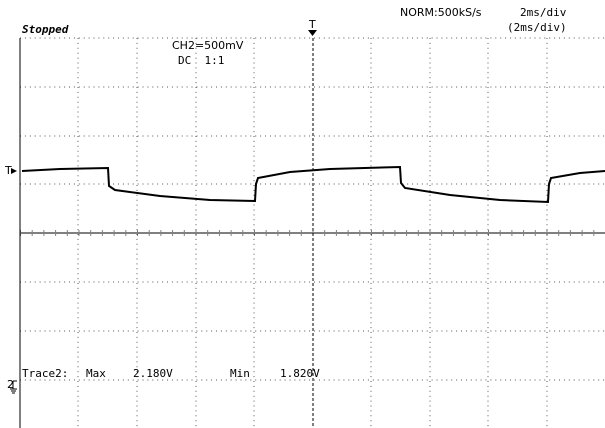 The height and width of the screenshot is (428, 605). Describe the element at coordinates (300, 373) in the screenshot. I see `min-value: 1.820V` at that location.